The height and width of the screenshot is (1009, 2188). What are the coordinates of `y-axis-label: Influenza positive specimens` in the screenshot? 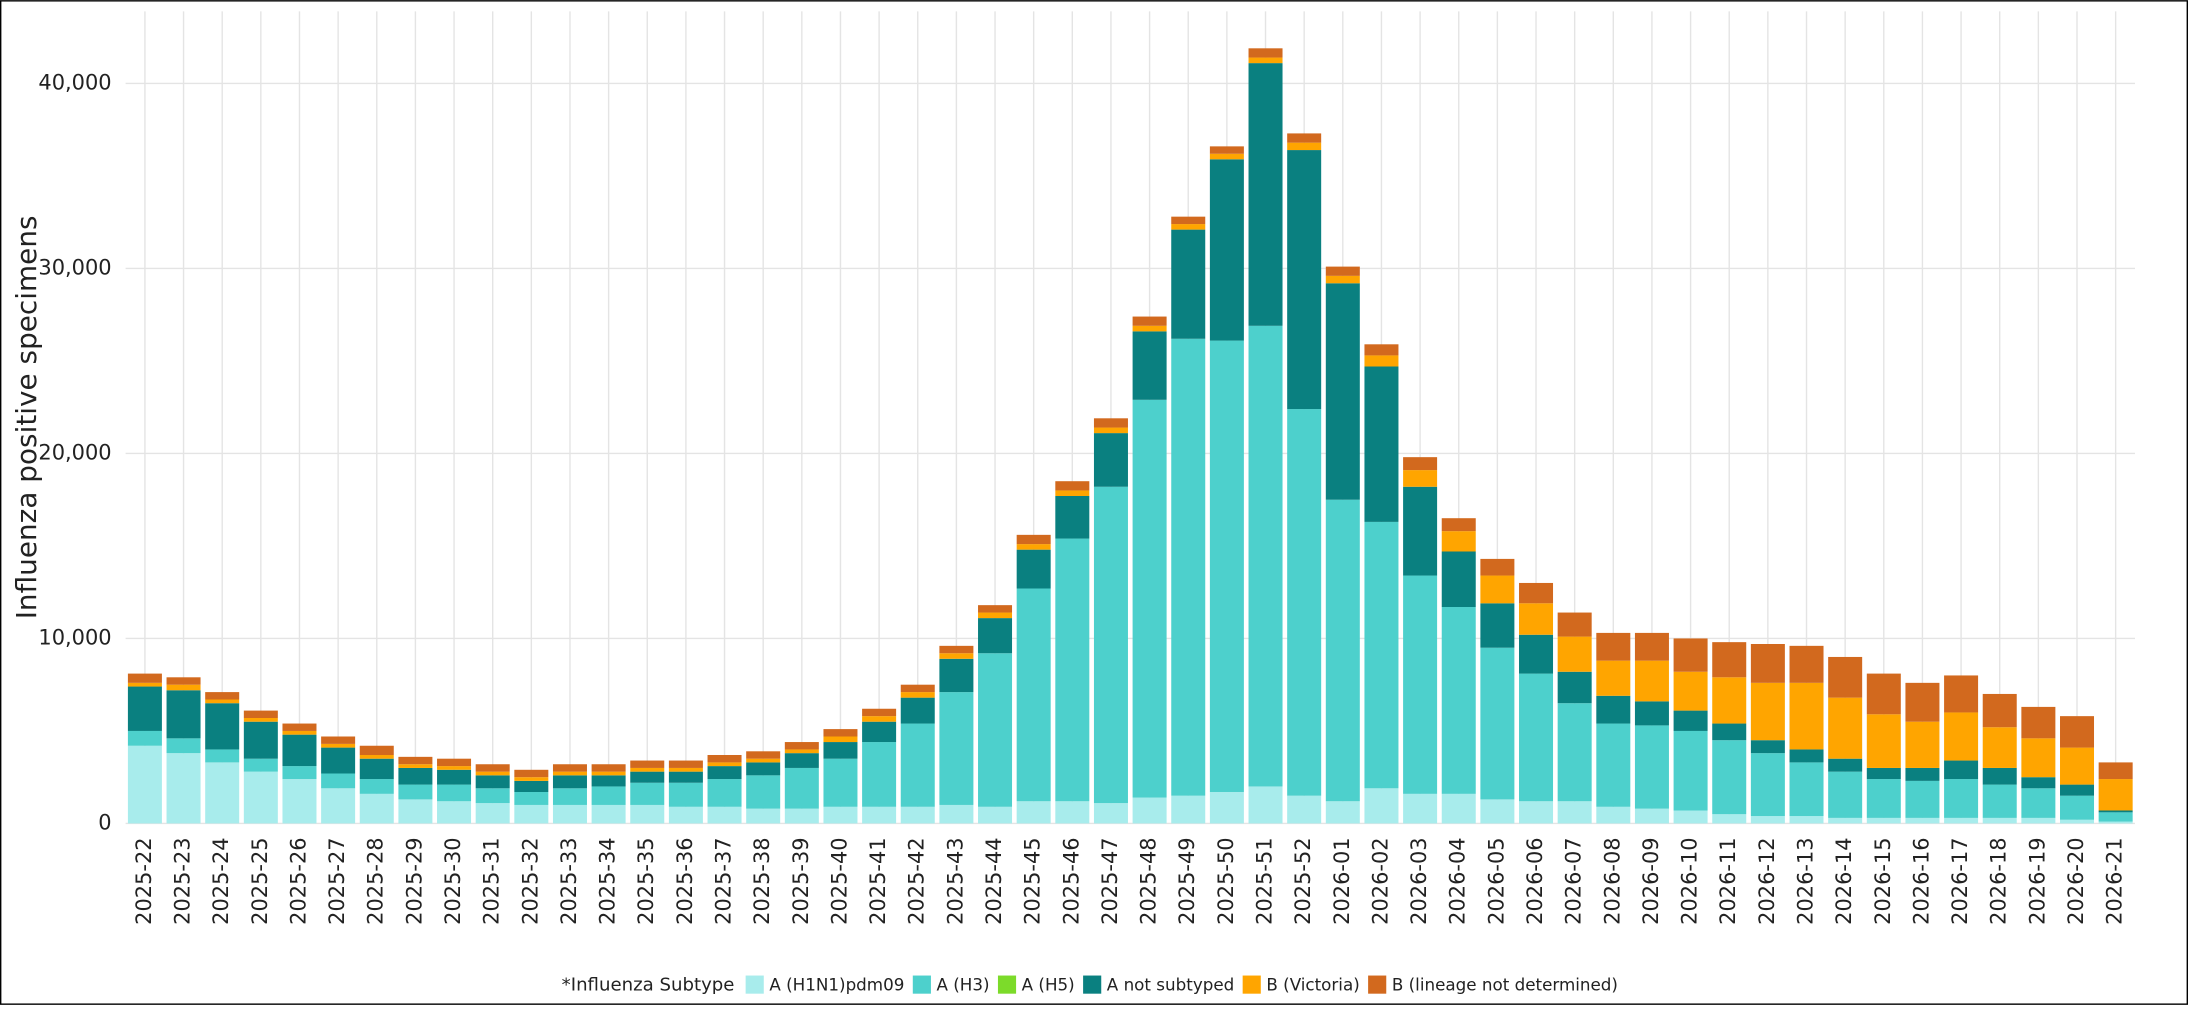 It's located at (26, 417).